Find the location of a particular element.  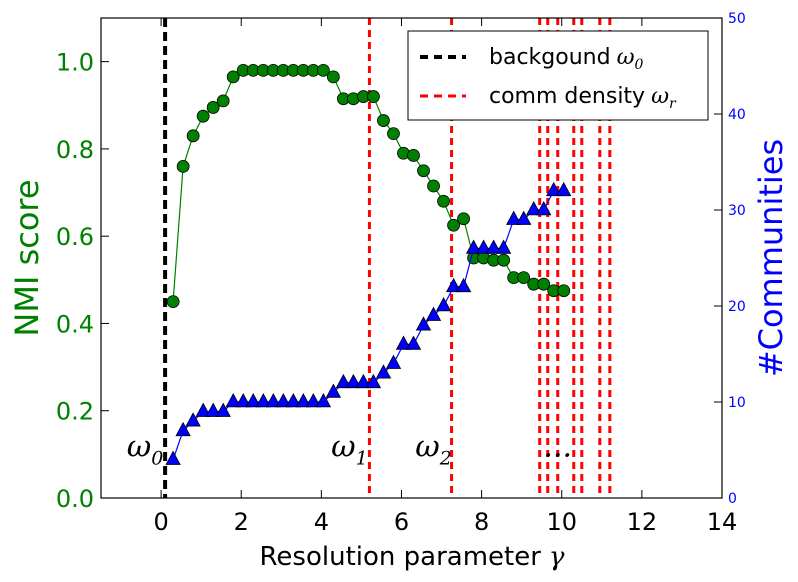

y-right-tick-label-1: 10 is located at coordinates (737, 403).